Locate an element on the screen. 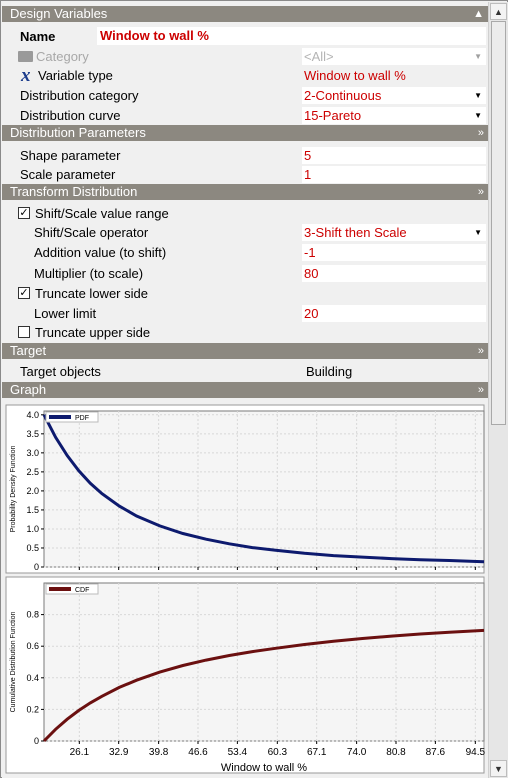  legend-label: PDF is located at coordinates (82, 418).